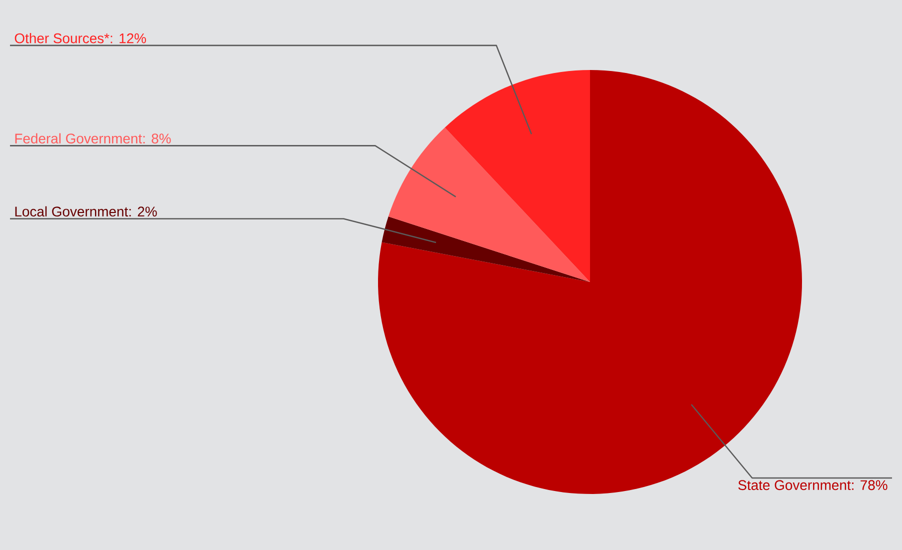 The image size is (902, 550). I want to click on slice-label: Local Government: 2%, so click(86, 211).